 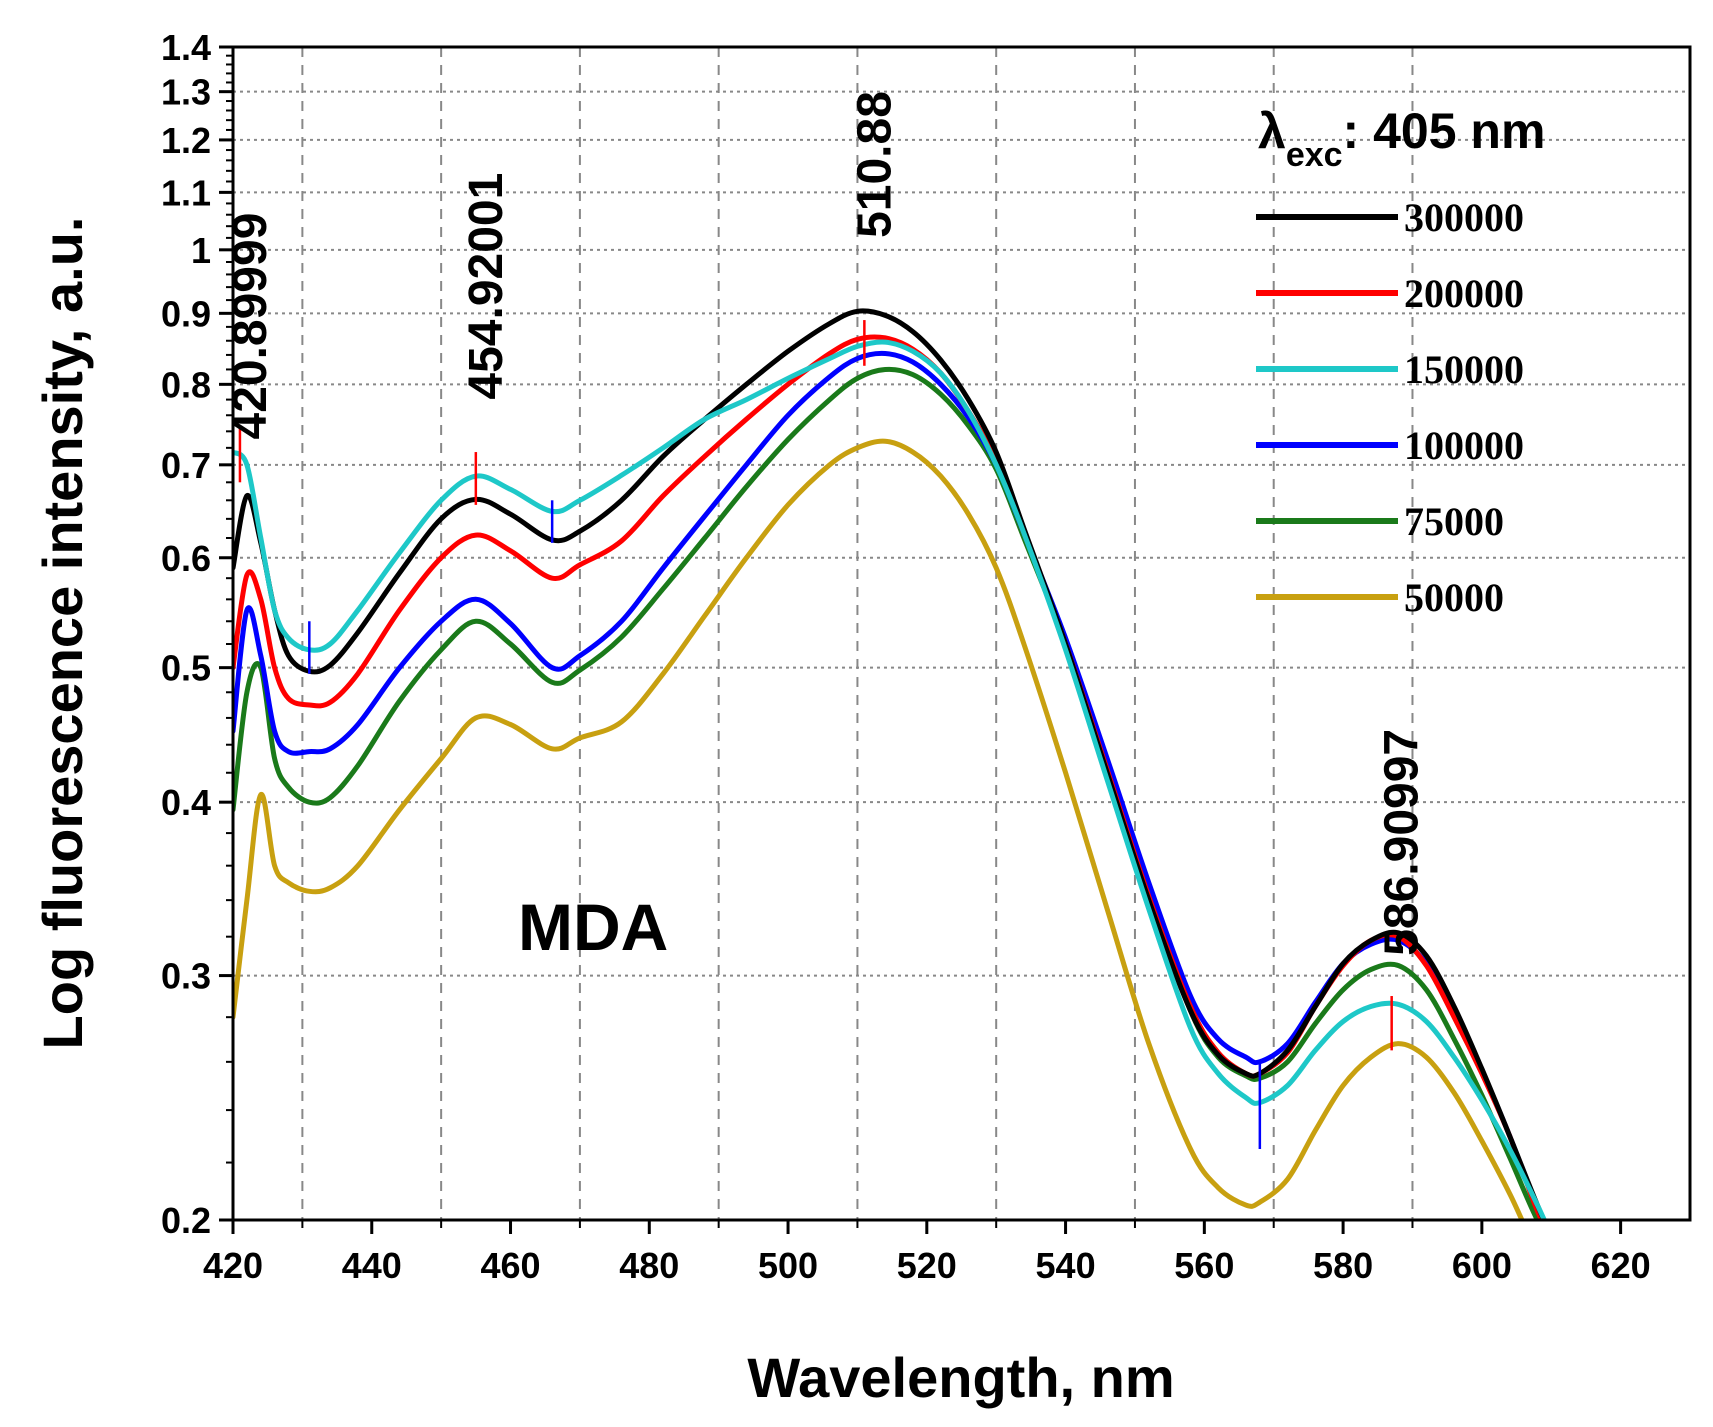 I want to click on peak-annotation: 420.89999, so click(x=250, y=326).